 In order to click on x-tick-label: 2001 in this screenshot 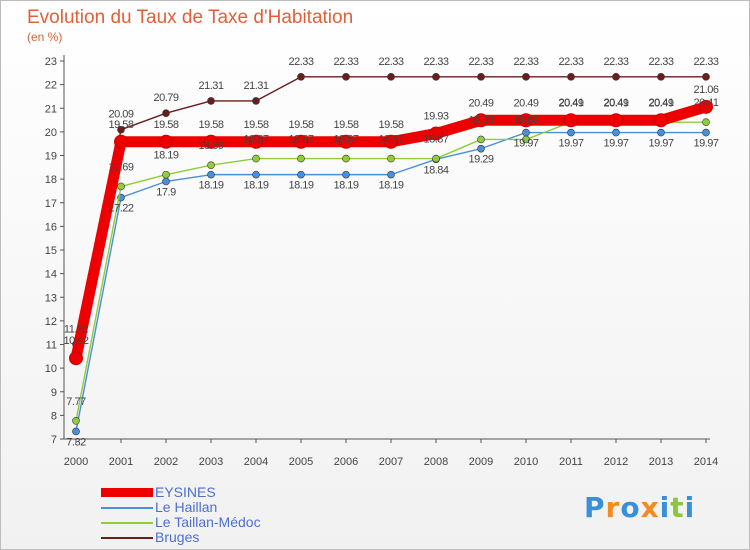, I will do `click(121, 462)`.